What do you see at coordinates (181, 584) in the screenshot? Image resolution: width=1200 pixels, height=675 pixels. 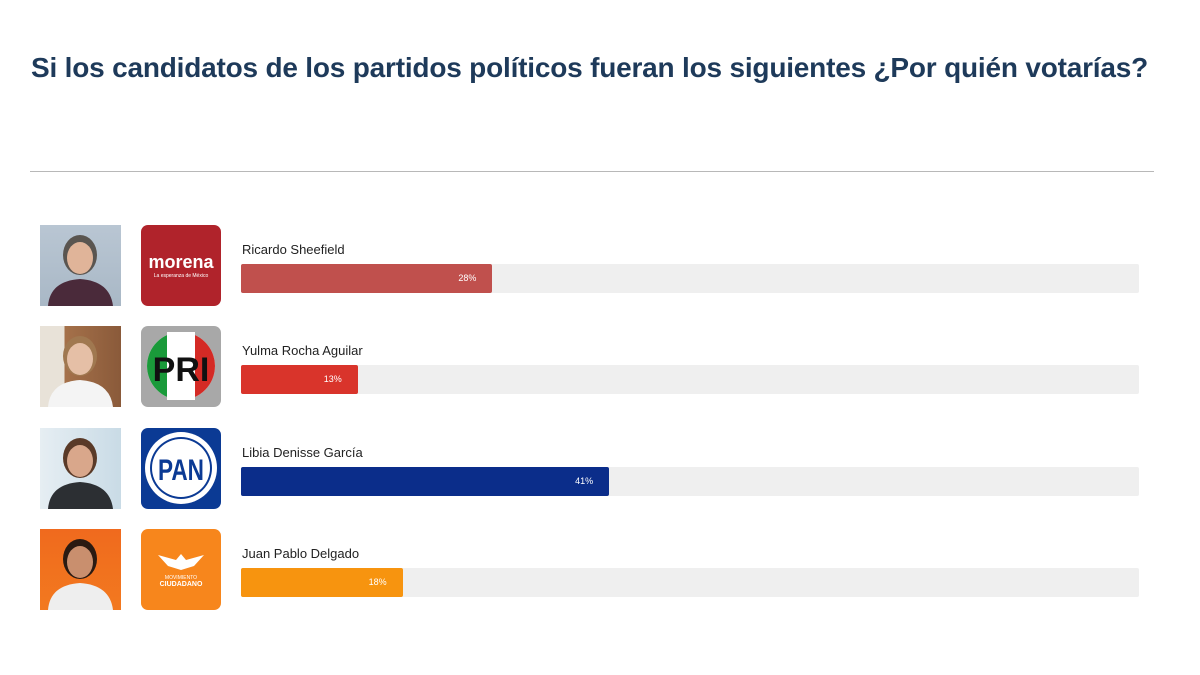 I see `mc-logo-line2: CIUDADANO` at bounding box center [181, 584].